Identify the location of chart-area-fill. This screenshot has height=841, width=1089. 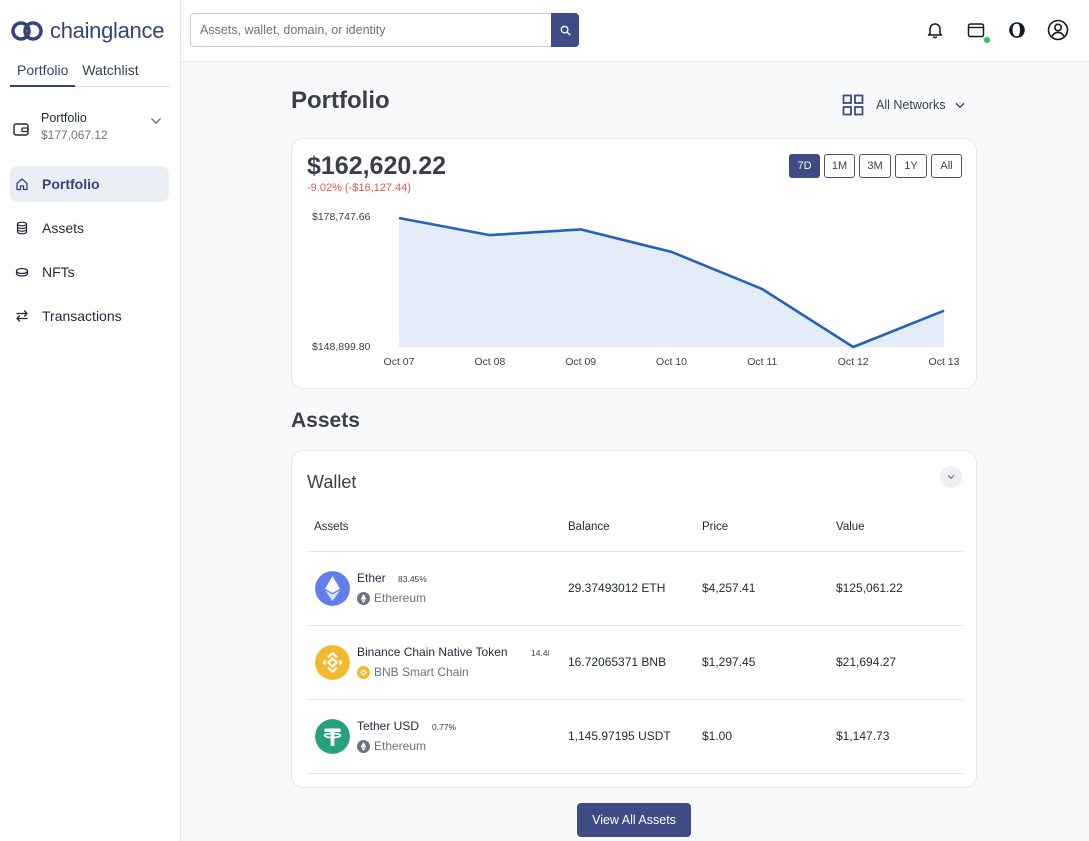
(671, 282).